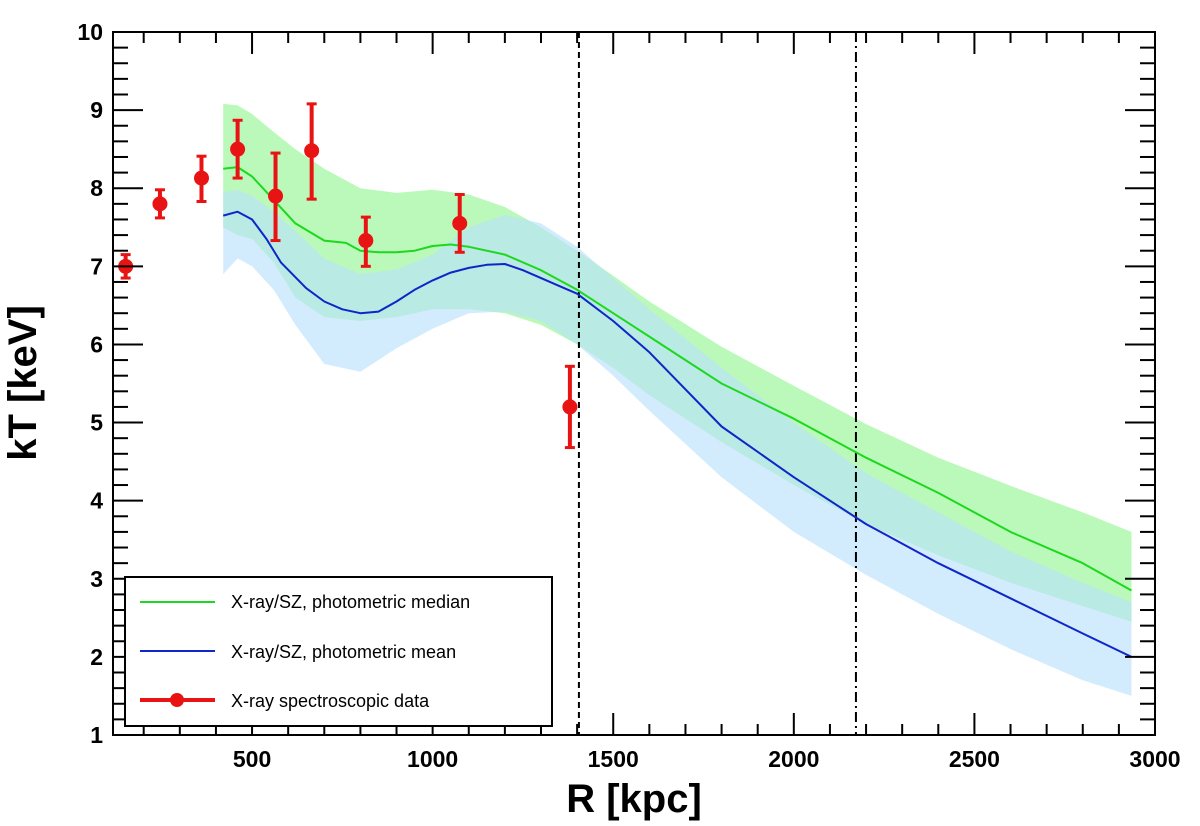 The image size is (1200, 826). I want to click on y-axis-title: kT [keV], so click(23, 383).